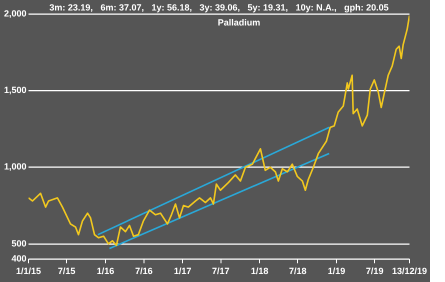 This screenshot has height=282, width=445. Describe the element at coordinates (67, 271) in the screenshot. I see `x-tick-label: 7/15` at that location.